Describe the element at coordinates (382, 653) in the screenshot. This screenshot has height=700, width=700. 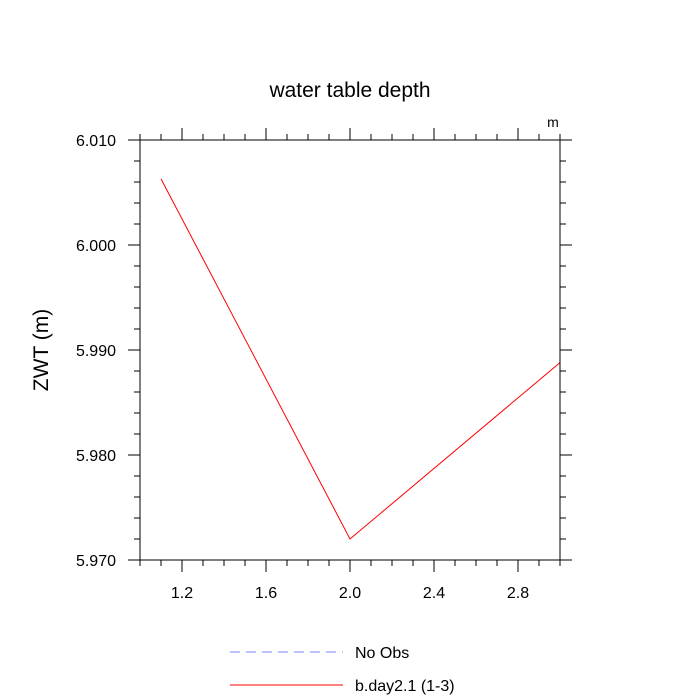
I see `legend-label: No Obs` at that location.